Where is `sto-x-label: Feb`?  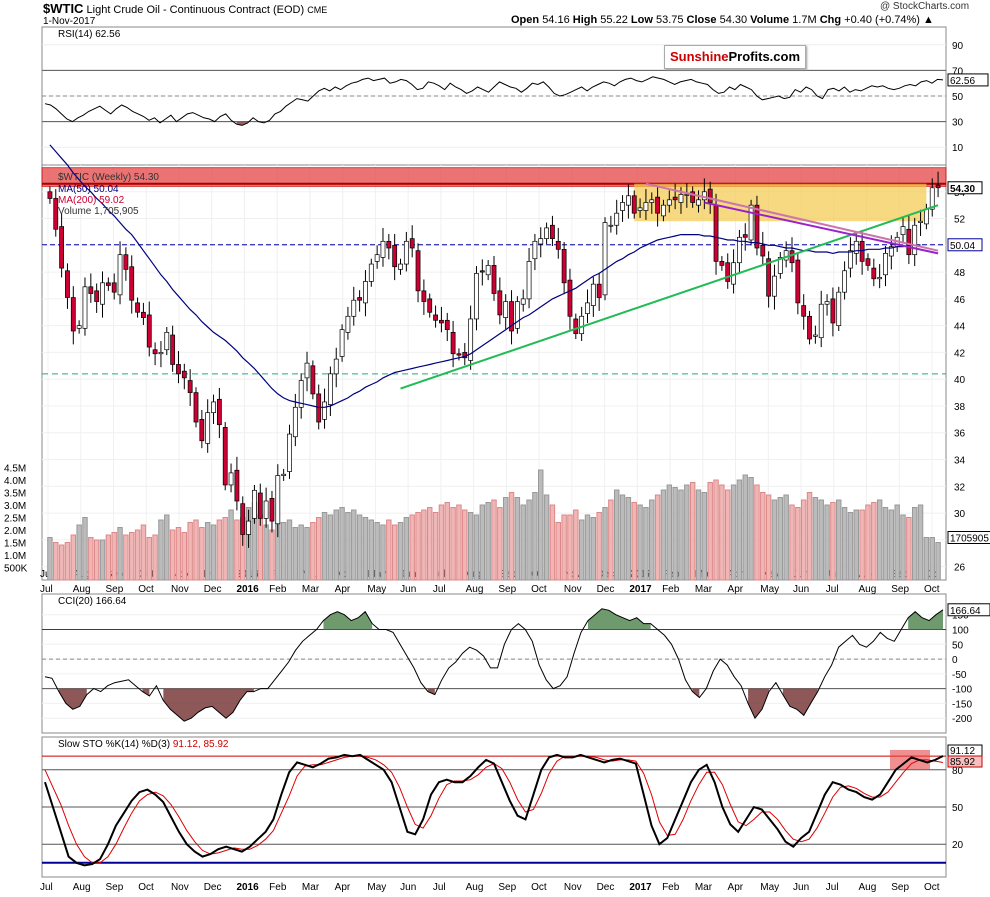 sto-x-label: Feb is located at coordinates (278, 887).